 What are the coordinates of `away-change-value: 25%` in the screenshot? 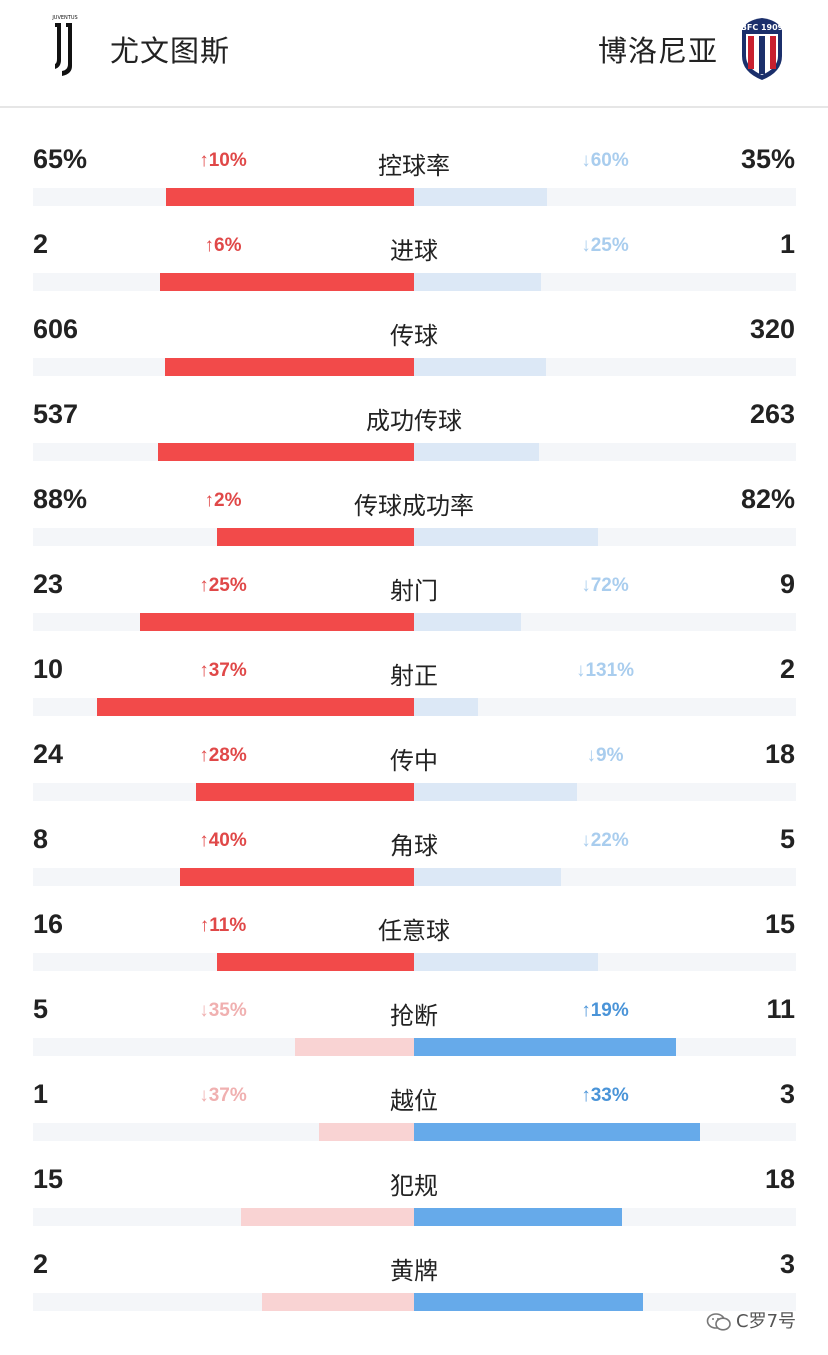 It's located at (609, 245).